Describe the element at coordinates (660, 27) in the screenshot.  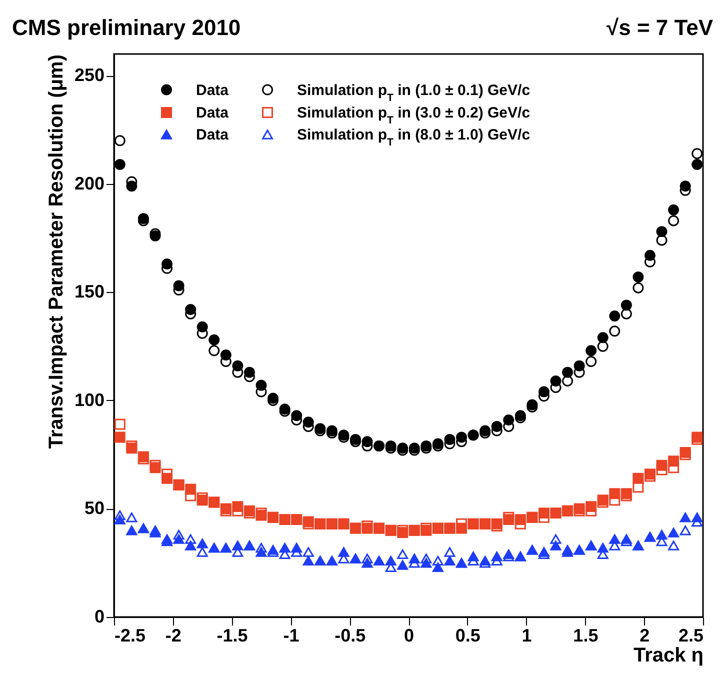
I see `text: √s = 7 TeV` at that location.